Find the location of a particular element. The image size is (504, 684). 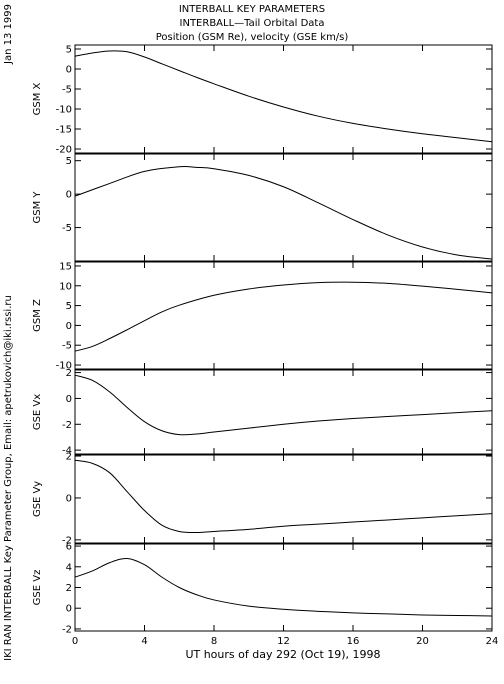

x-tick-label: 8 is located at coordinates (214, 641).